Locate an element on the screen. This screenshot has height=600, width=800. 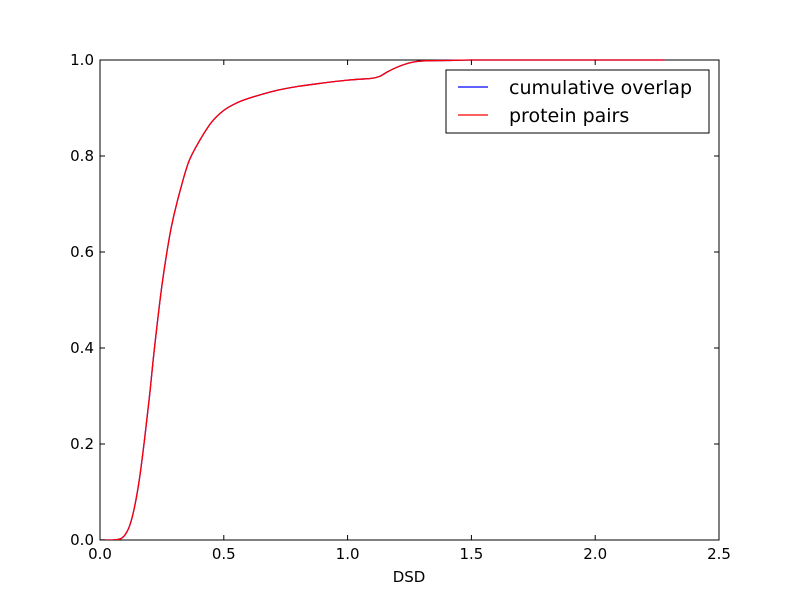
y-tick-label: 0.2 is located at coordinates (82, 444).